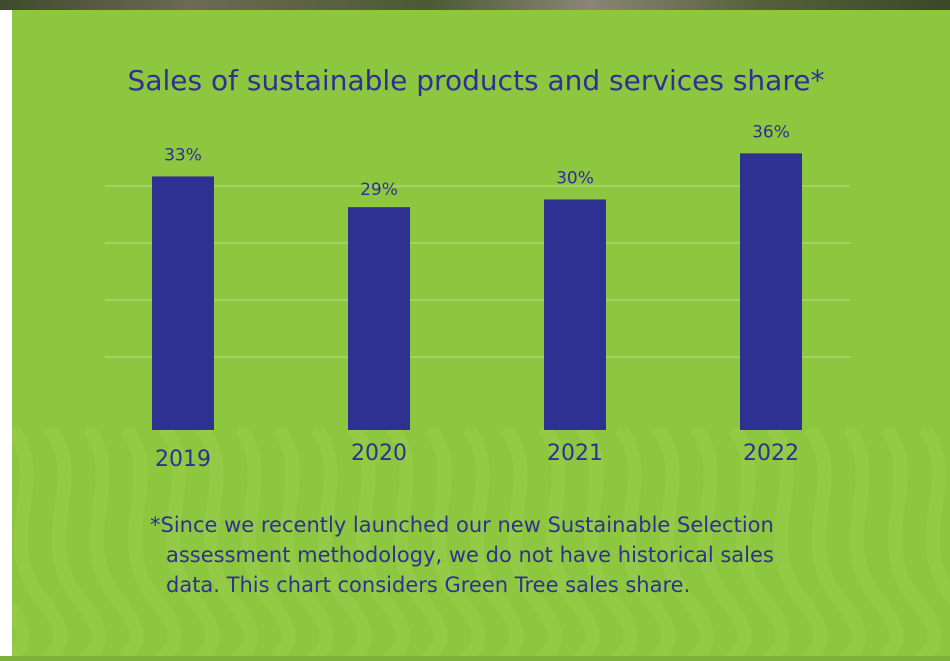 Image resolution: width=950 pixels, height=661 pixels. Describe the element at coordinates (183, 303) in the screenshot. I see `bar-2019` at that location.